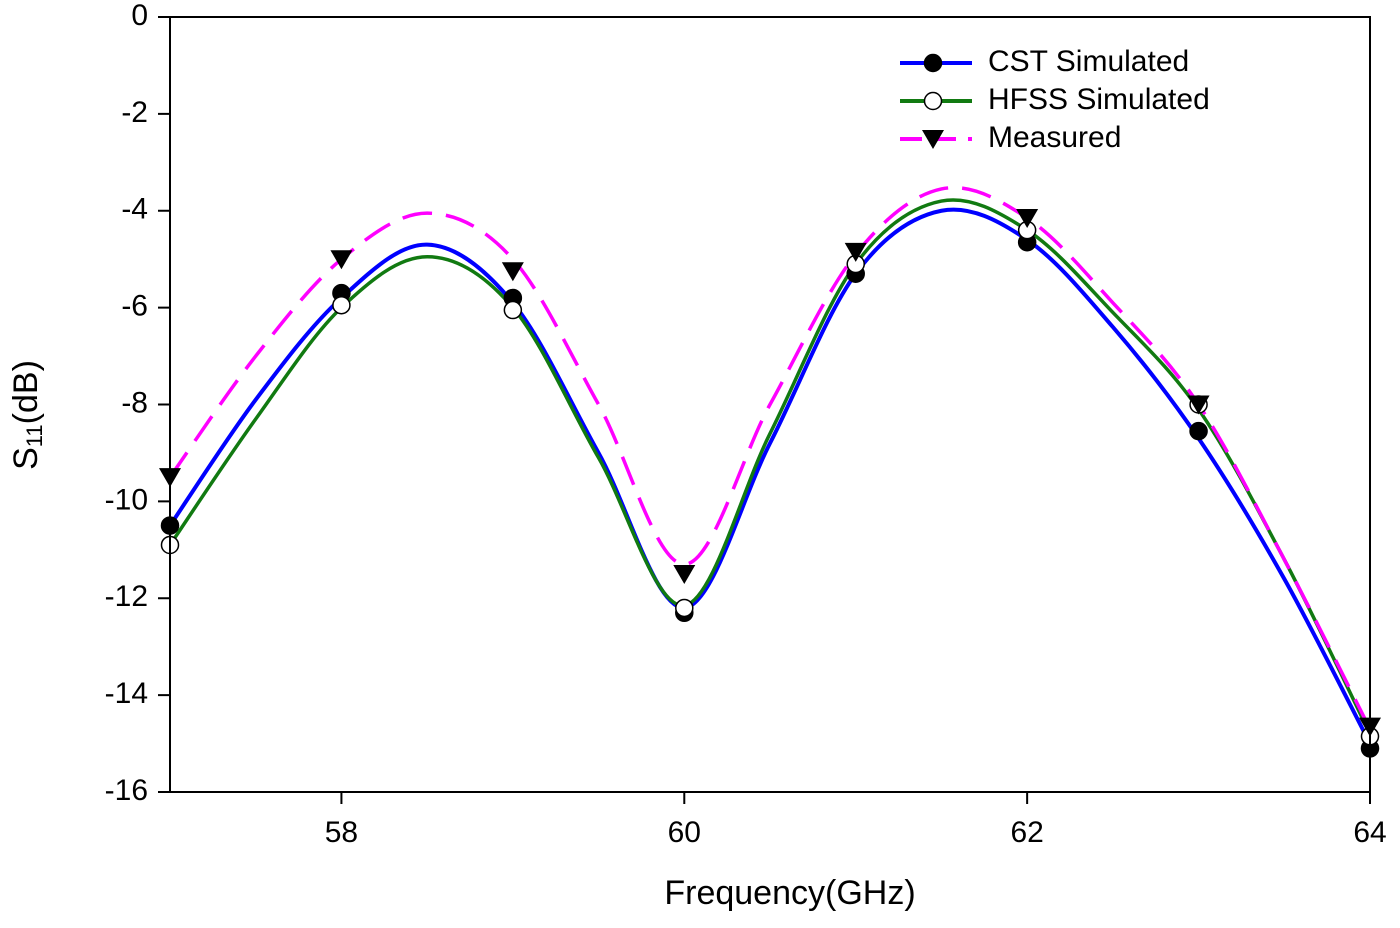 Image resolution: width=1400 pixels, height=928 pixels. What do you see at coordinates (126, 693) in the screenshot?
I see `y-tick-label: -14` at bounding box center [126, 693].